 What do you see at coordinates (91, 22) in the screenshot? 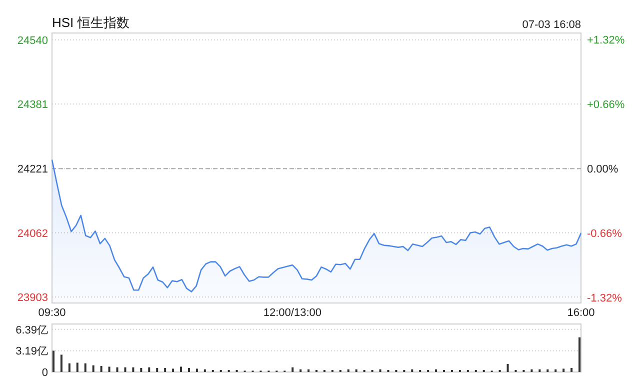
I see `chart-title: HSI 恒生指数` at bounding box center [91, 22].